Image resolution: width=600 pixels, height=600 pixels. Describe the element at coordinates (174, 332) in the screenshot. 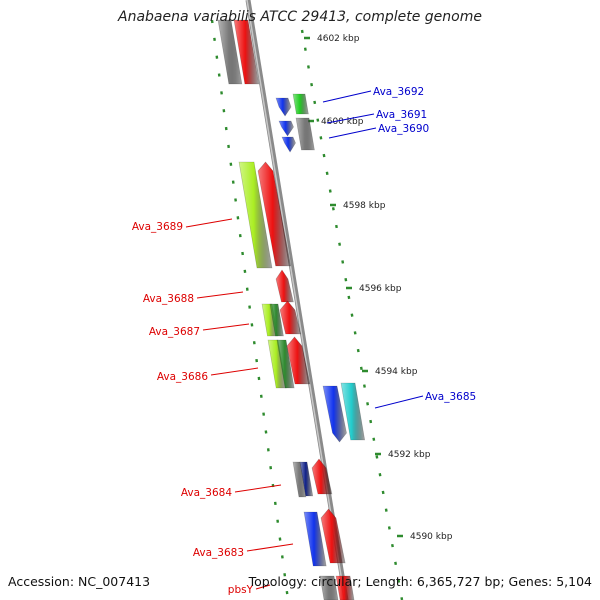

I see `gene-label-reverse: Ava_3687` at that location.